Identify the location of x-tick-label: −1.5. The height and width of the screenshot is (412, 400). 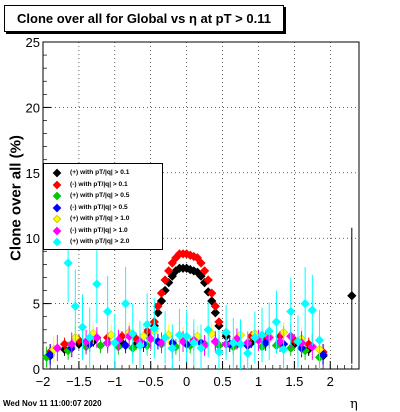
(79, 381).